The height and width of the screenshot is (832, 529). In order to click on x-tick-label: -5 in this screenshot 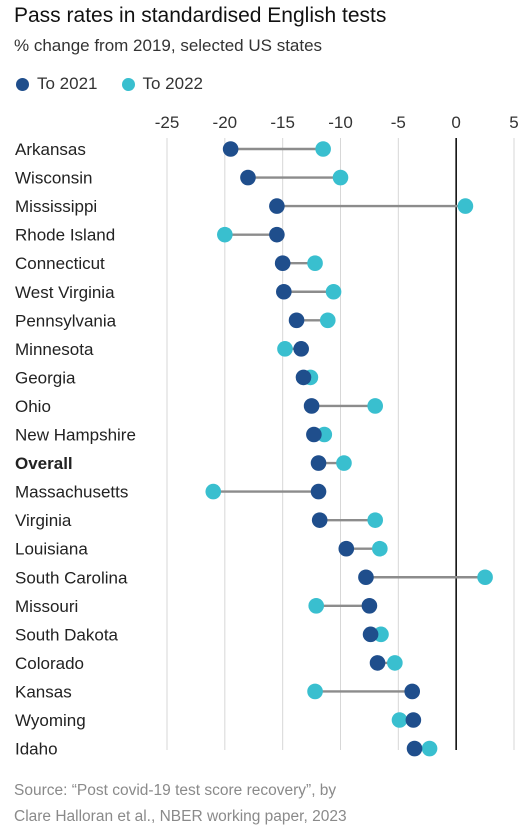, I will do `click(398, 122)`.